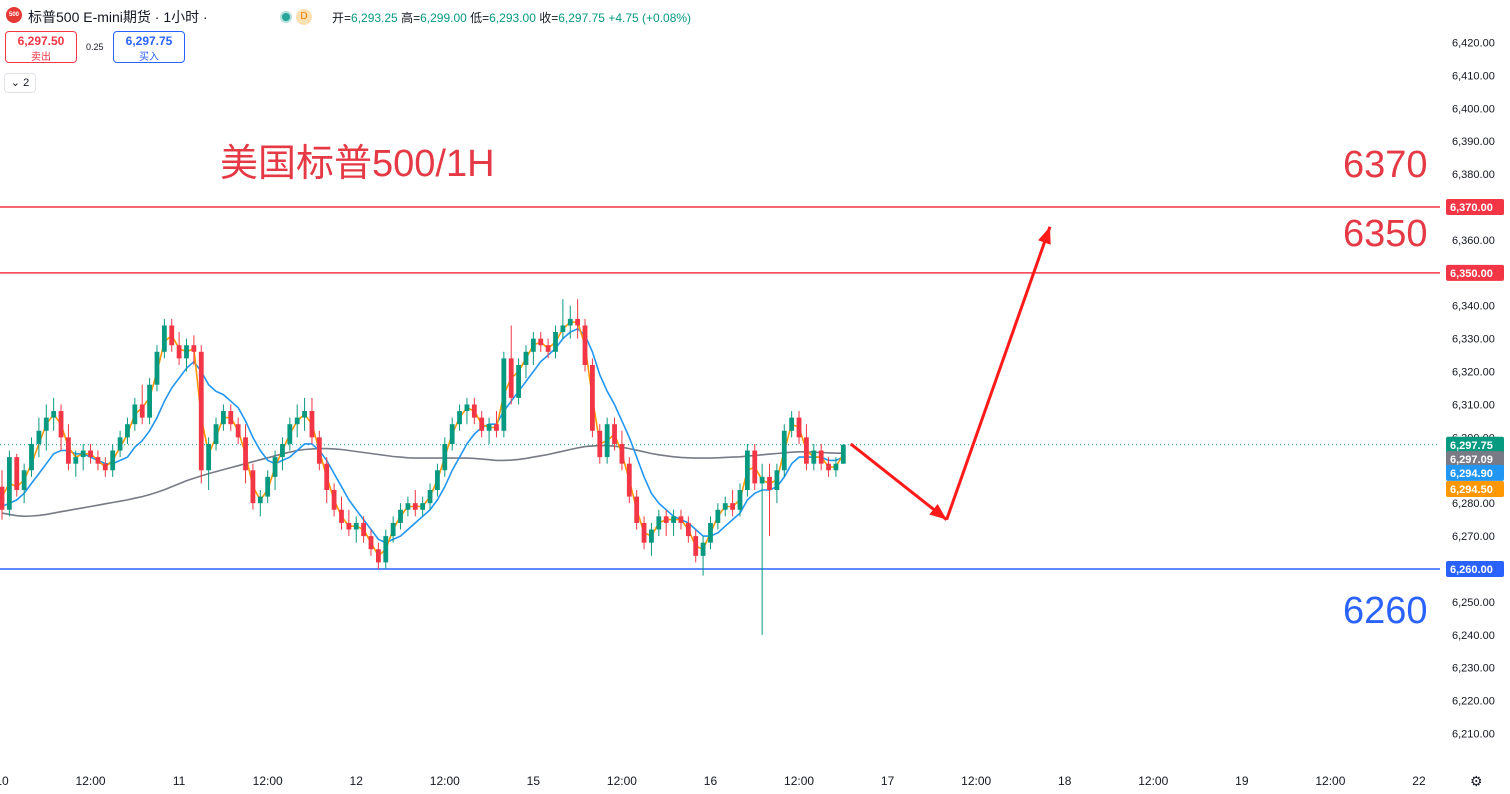 This screenshot has width=1510, height=794. What do you see at coordinates (304, 16) in the screenshot?
I see `delayed-data-icon: D` at bounding box center [304, 16].